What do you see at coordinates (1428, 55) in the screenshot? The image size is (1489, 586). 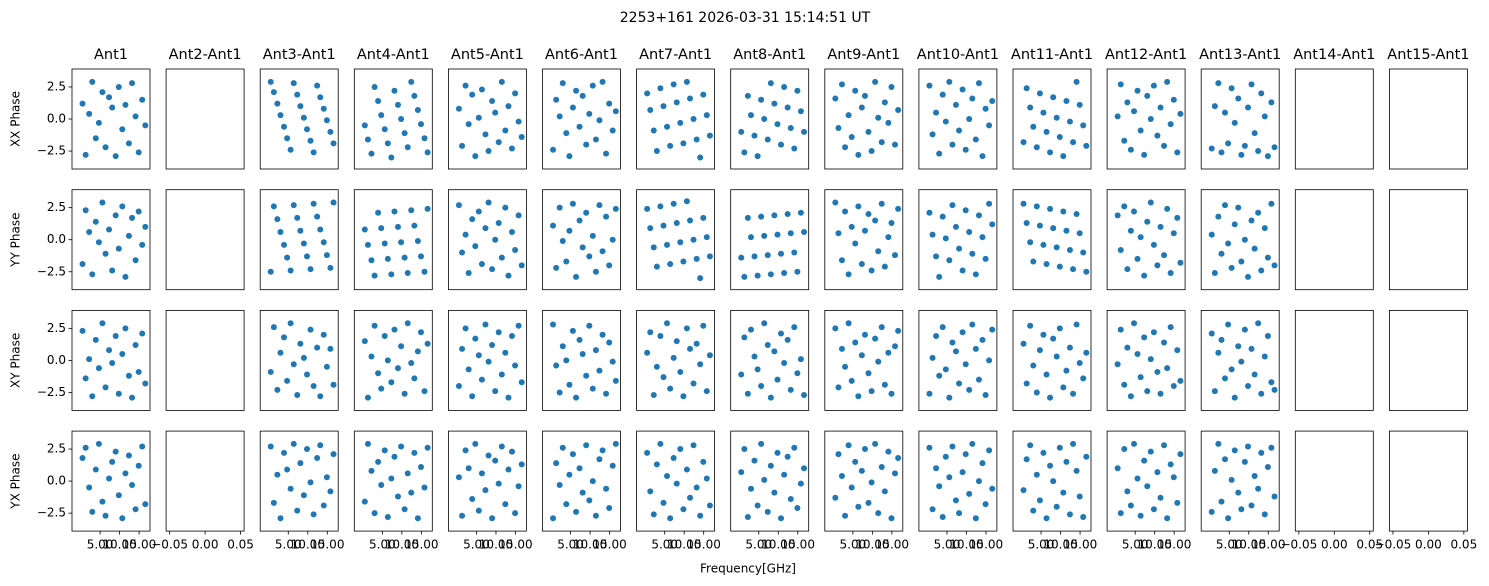 I see `column-title: Ant15-Ant1` at bounding box center [1428, 55].